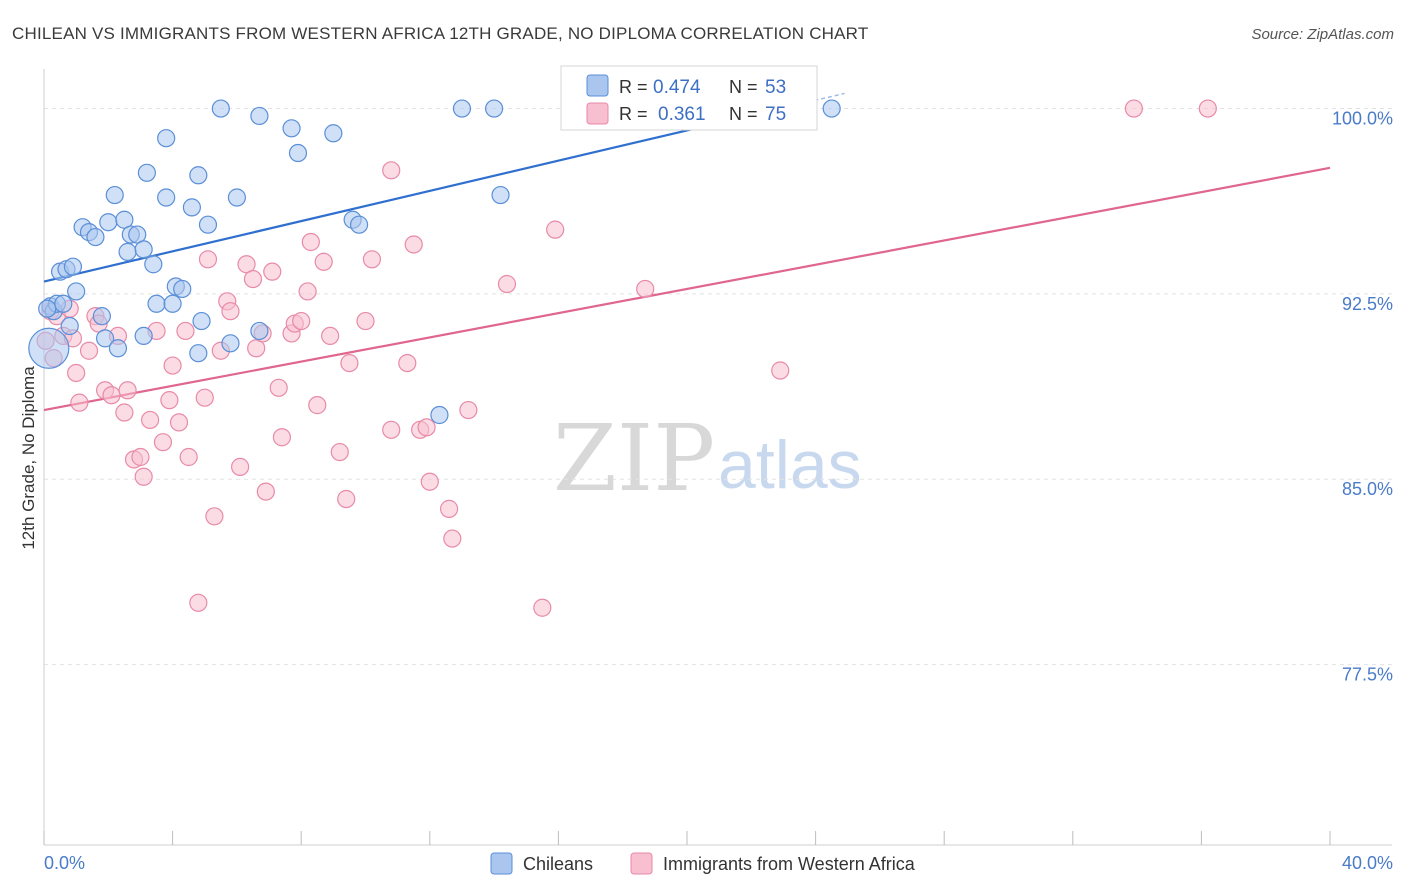  What do you see at coordinates (682, 114) in the screenshot?
I see `legend-top-r-value-1: 0.361` at bounding box center [682, 114].